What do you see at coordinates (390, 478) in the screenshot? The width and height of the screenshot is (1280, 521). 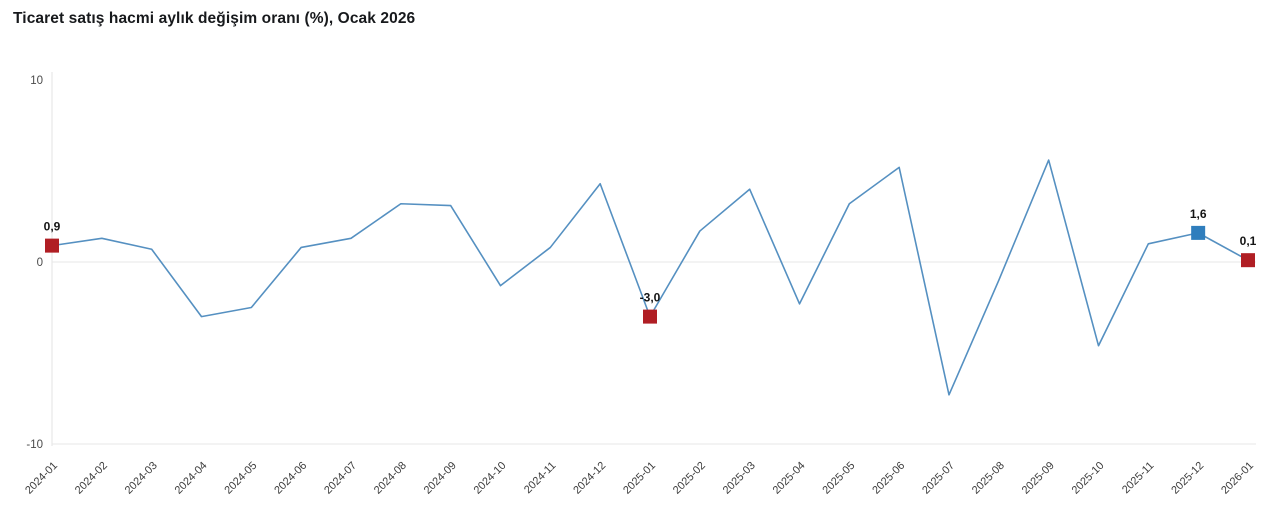 I see `x-axis-label: 2024-08` at bounding box center [390, 478].